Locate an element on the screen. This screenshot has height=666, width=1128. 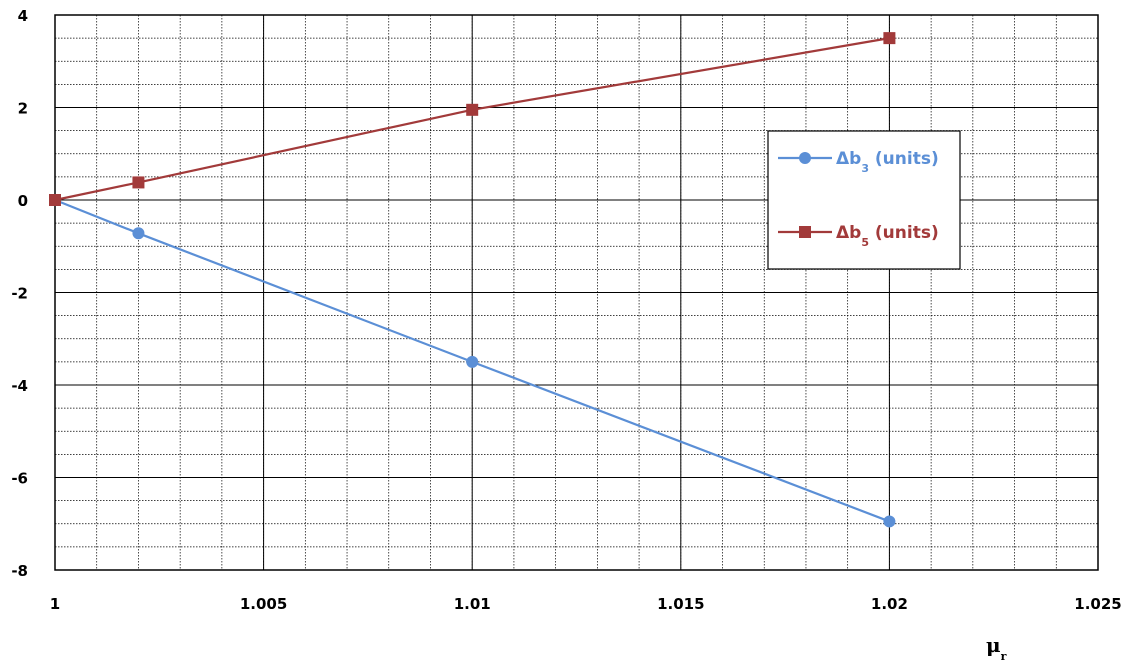
y-tick-label: -2 is located at coordinates (19, 294).